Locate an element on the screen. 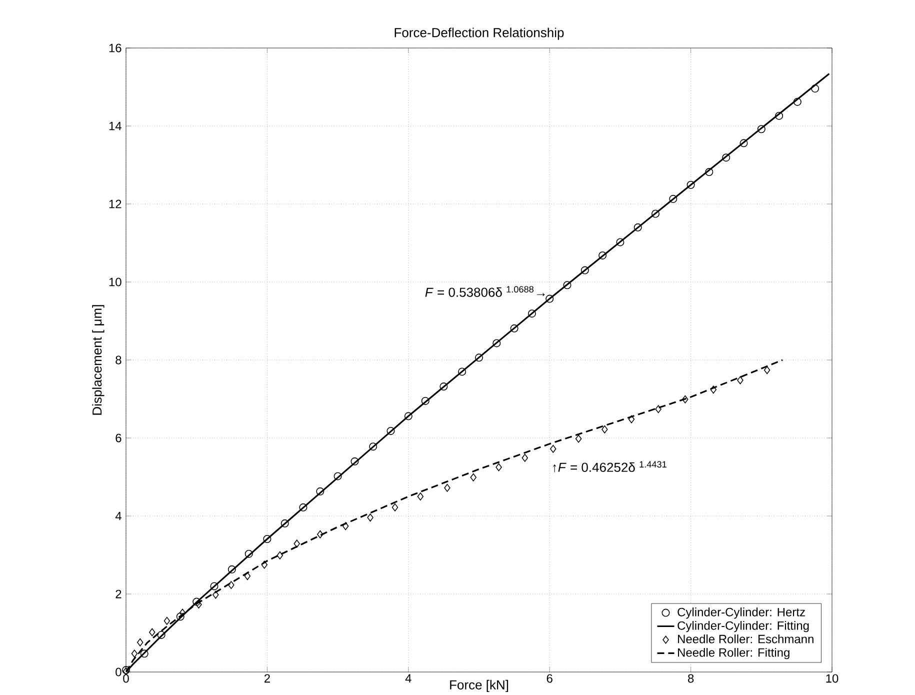  y-tick-label: 10 is located at coordinates (115, 282).